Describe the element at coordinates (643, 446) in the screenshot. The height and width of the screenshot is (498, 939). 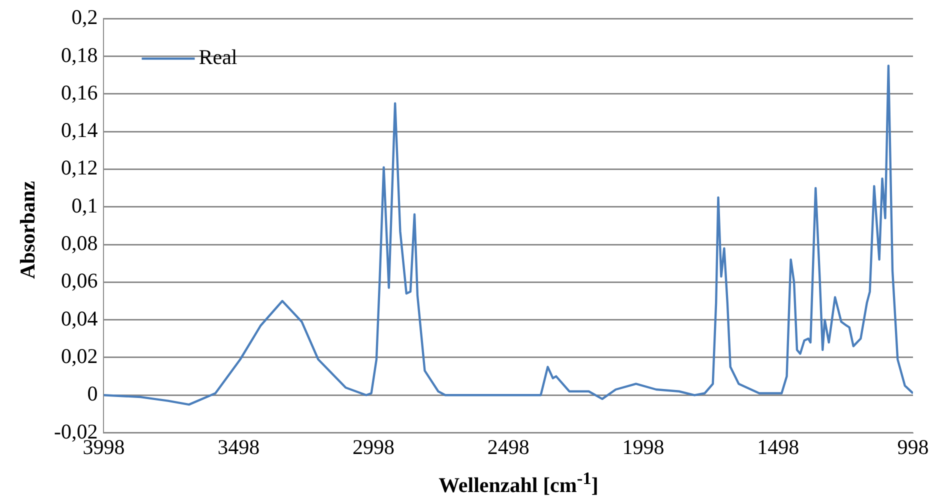
I see `x-tick-label: 1998` at that location.